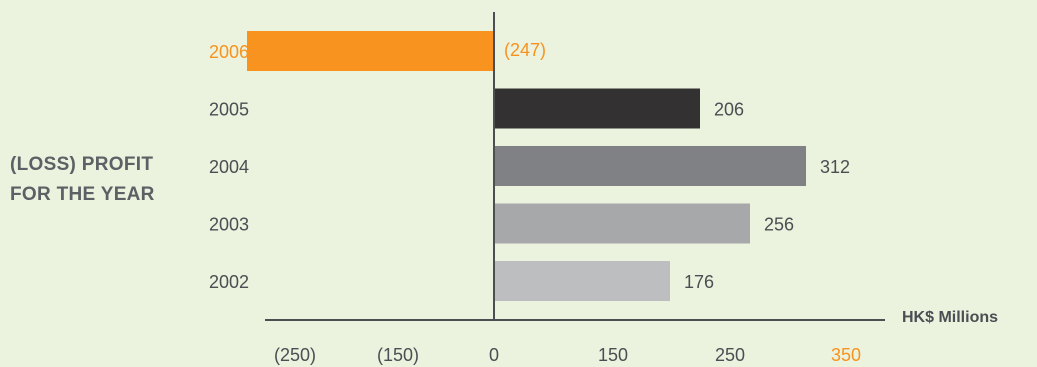  Describe the element at coordinates (525, 50) in the screenshot. I see `value-label-2006: (247)` at that location.